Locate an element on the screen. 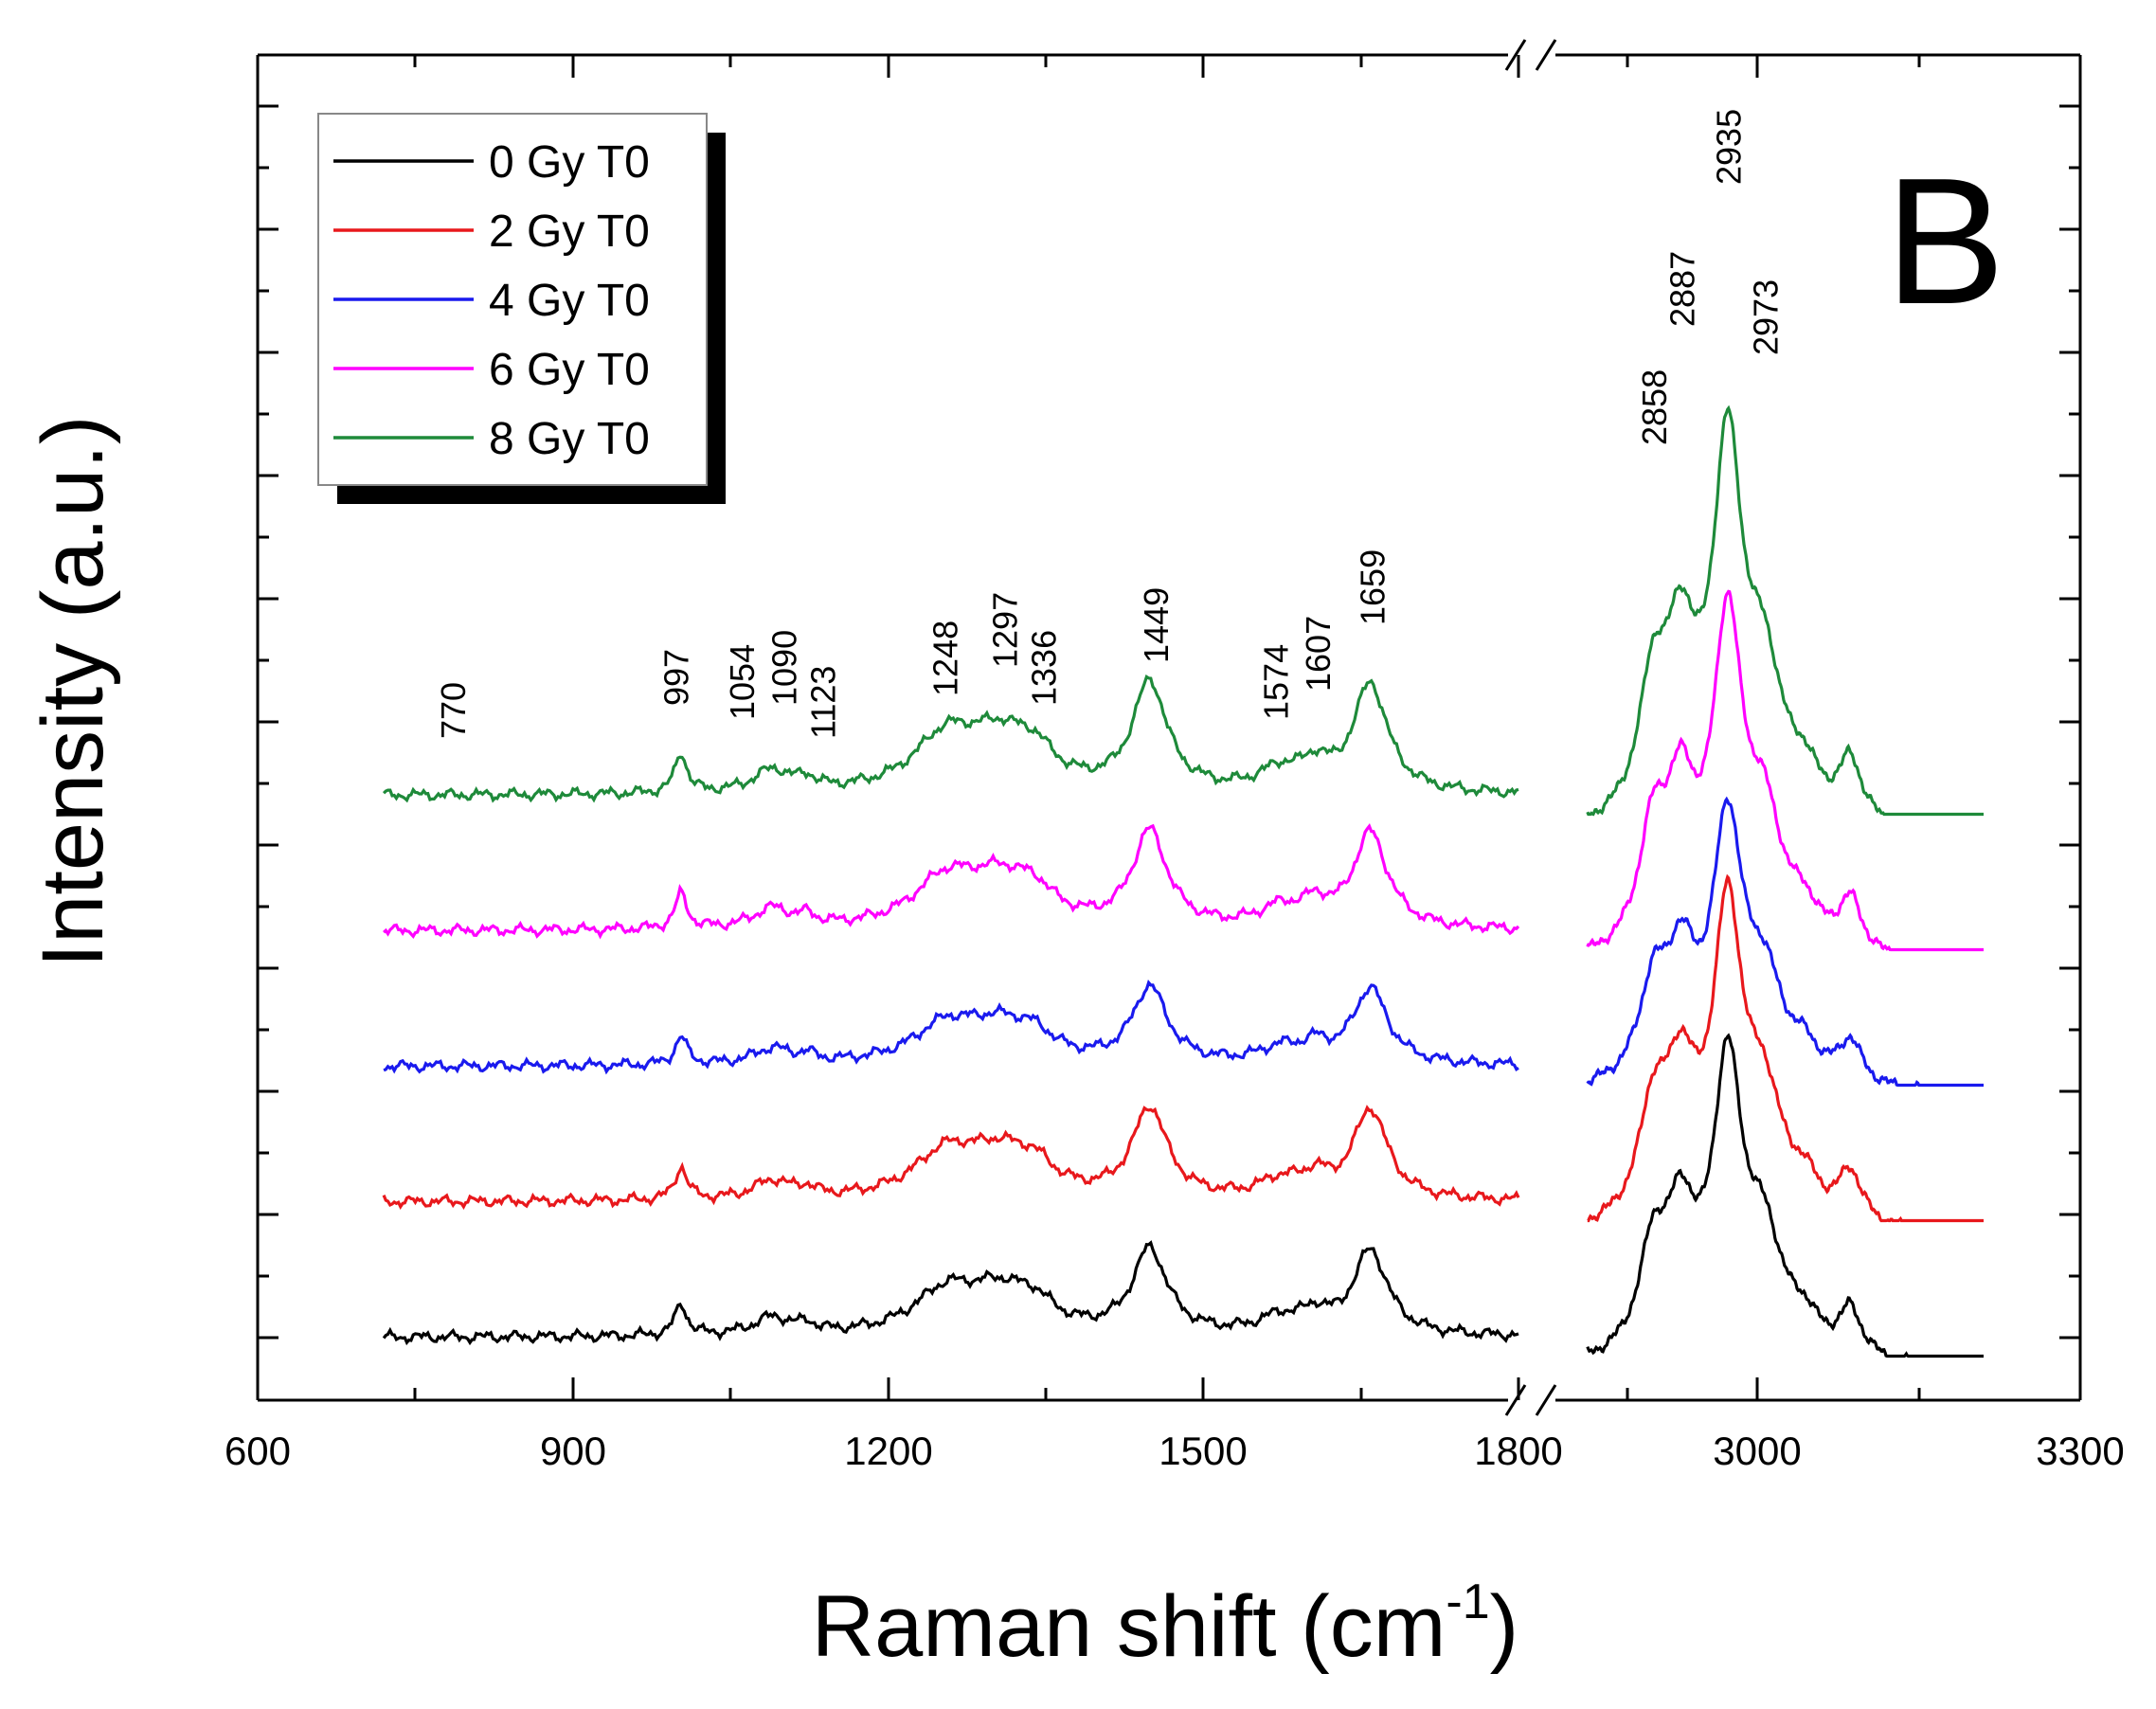 The image size is (2156, 1709). peak-label: 1659 is located at coordinates (1373, 587).